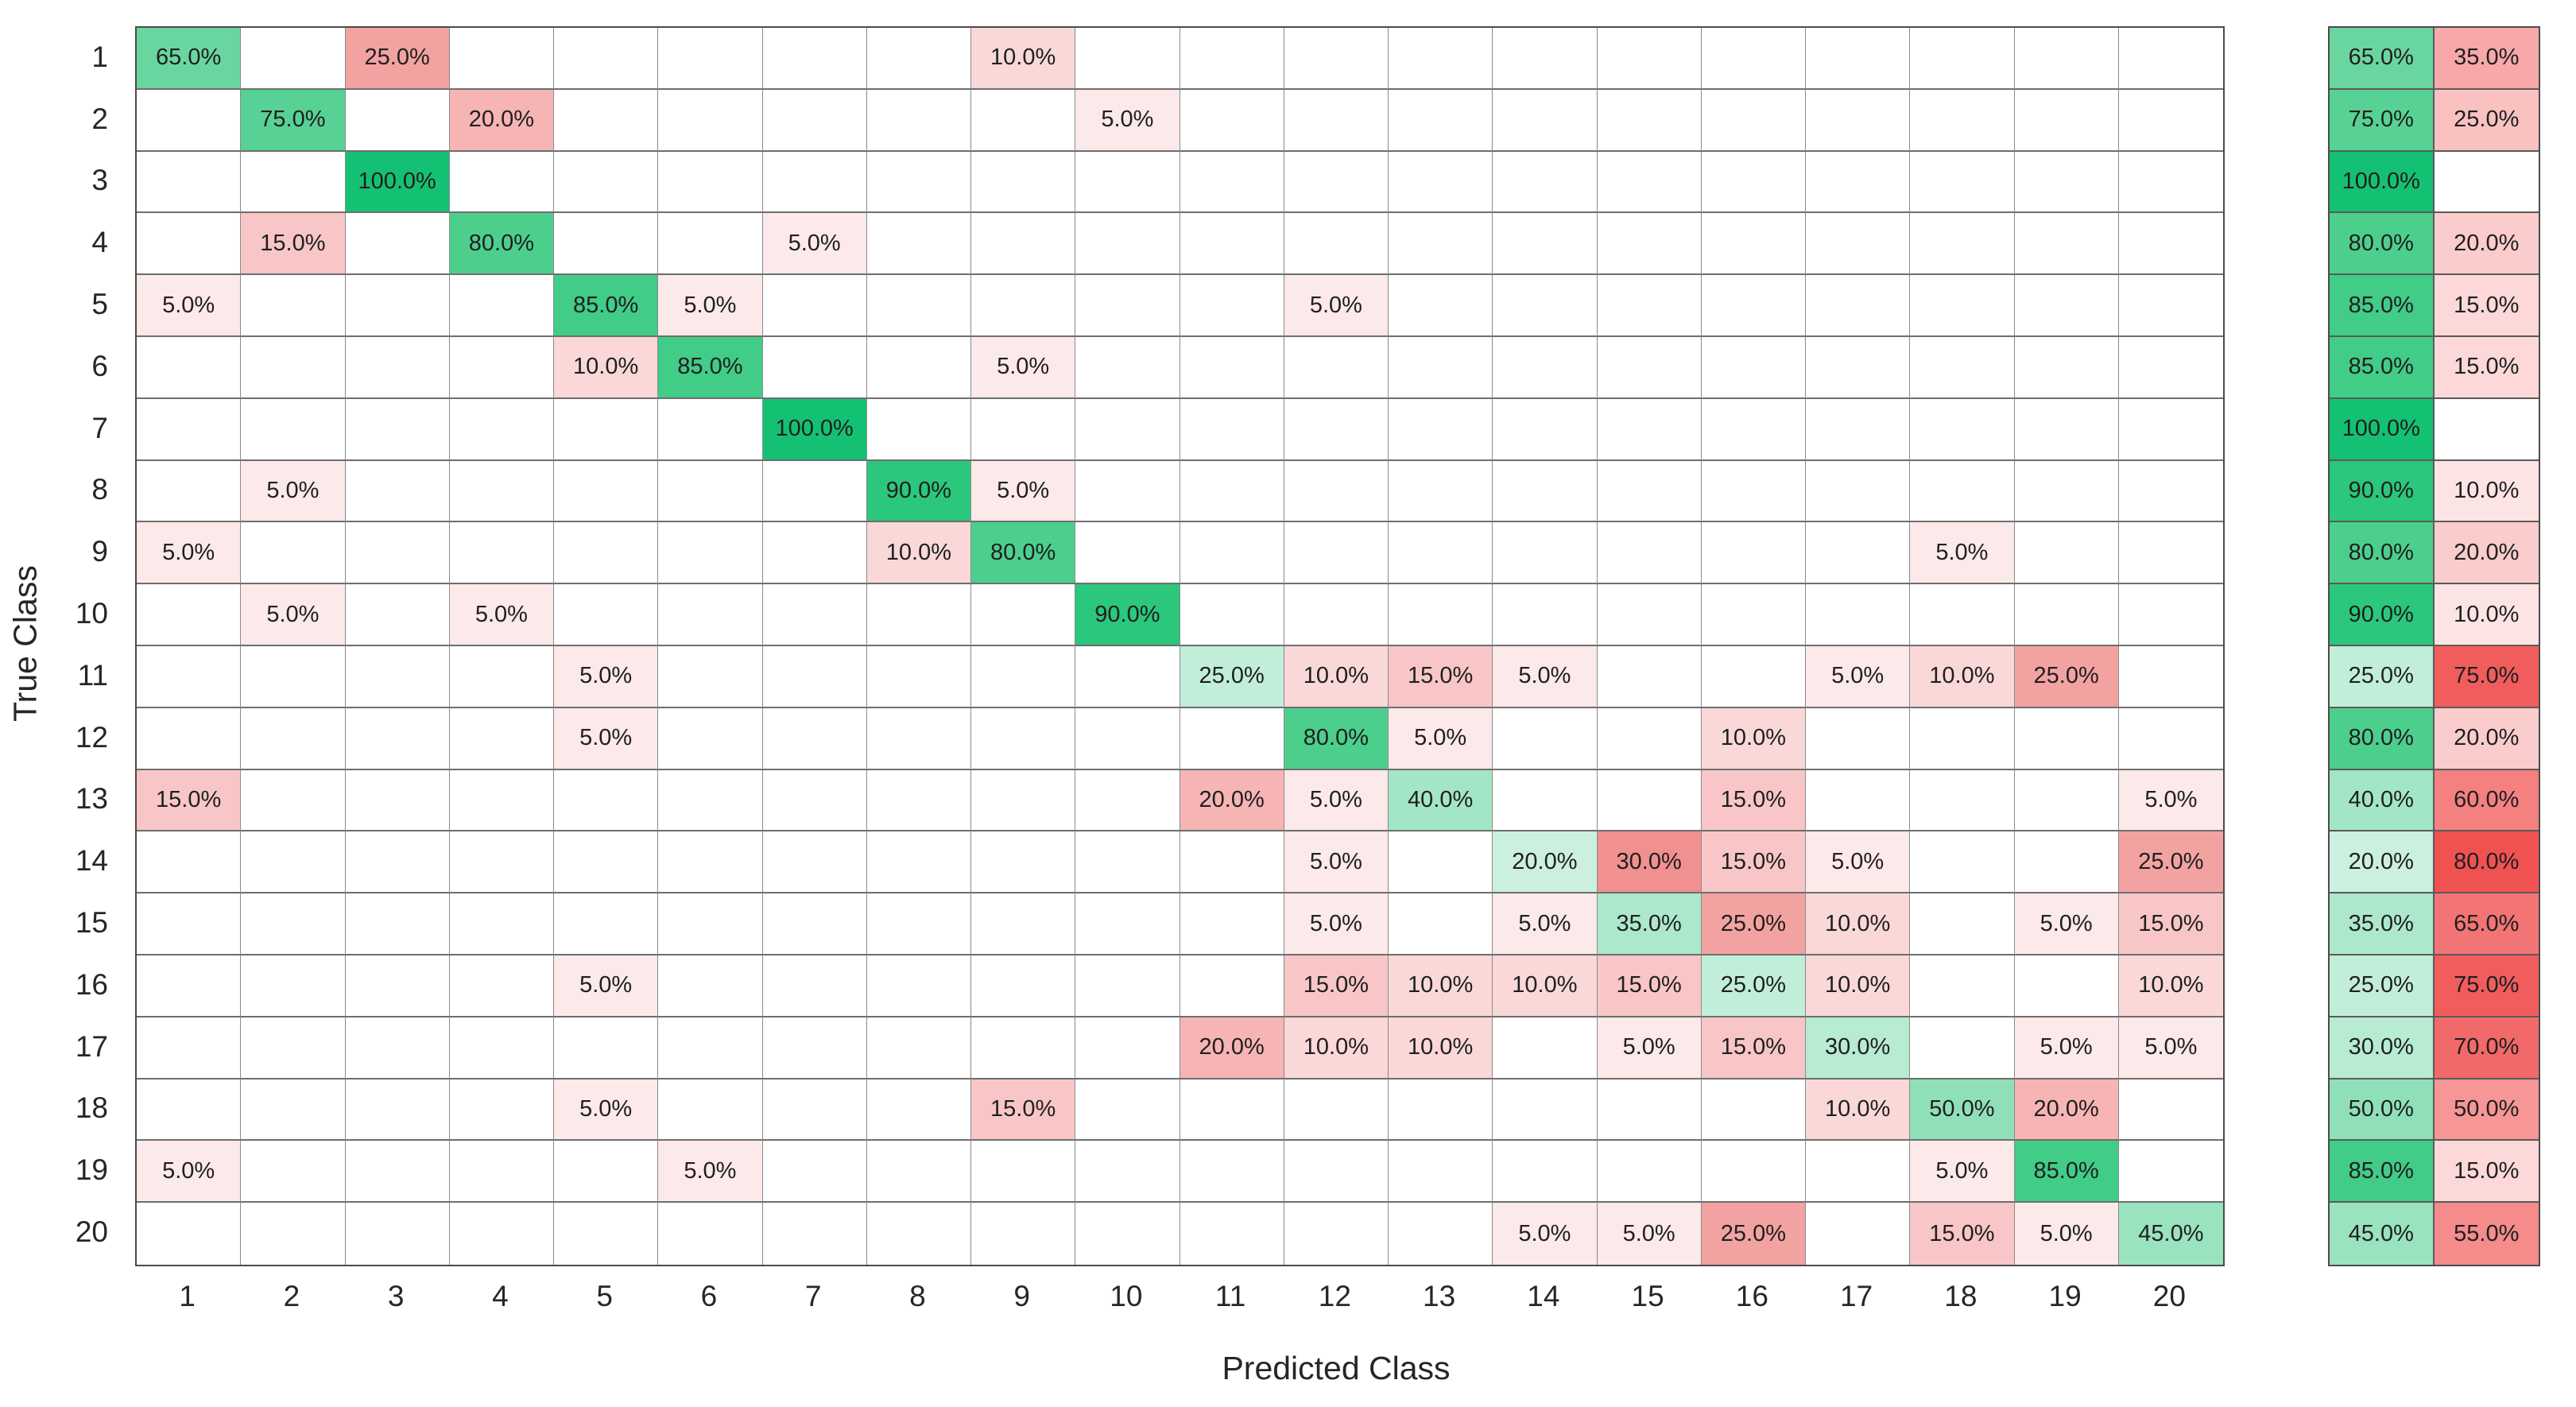 Image resolution: width=2576 pixels, height=1407 pixels. Describe the element at coordinates (91, 984) in the screenshot. I see `y-tick-label: 16` at that location.